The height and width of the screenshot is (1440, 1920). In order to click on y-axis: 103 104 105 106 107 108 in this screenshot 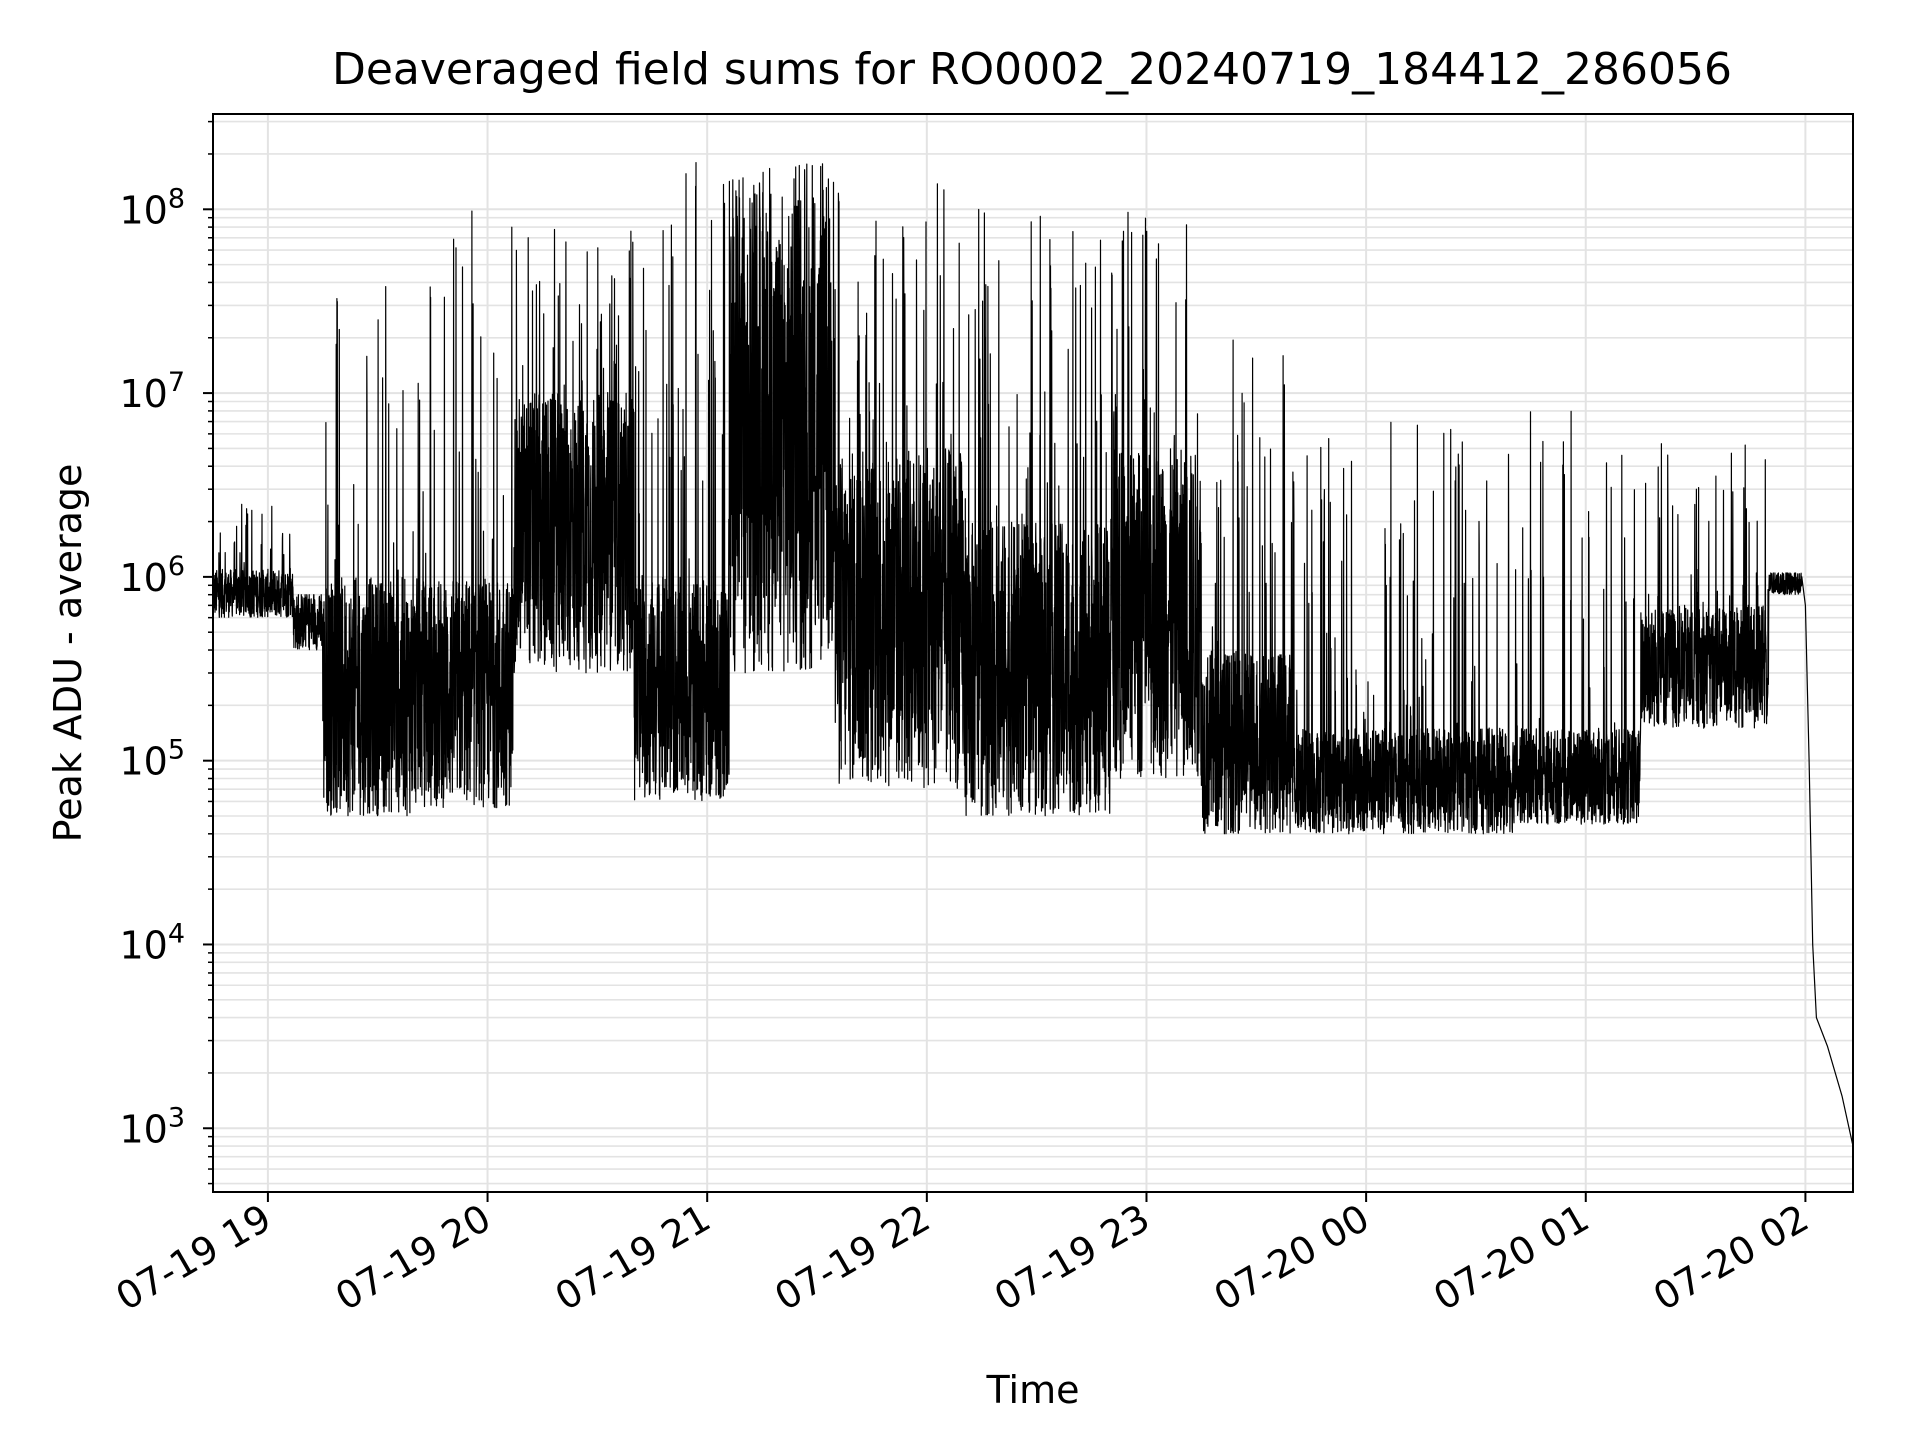, I will do `click(166, 652)`.